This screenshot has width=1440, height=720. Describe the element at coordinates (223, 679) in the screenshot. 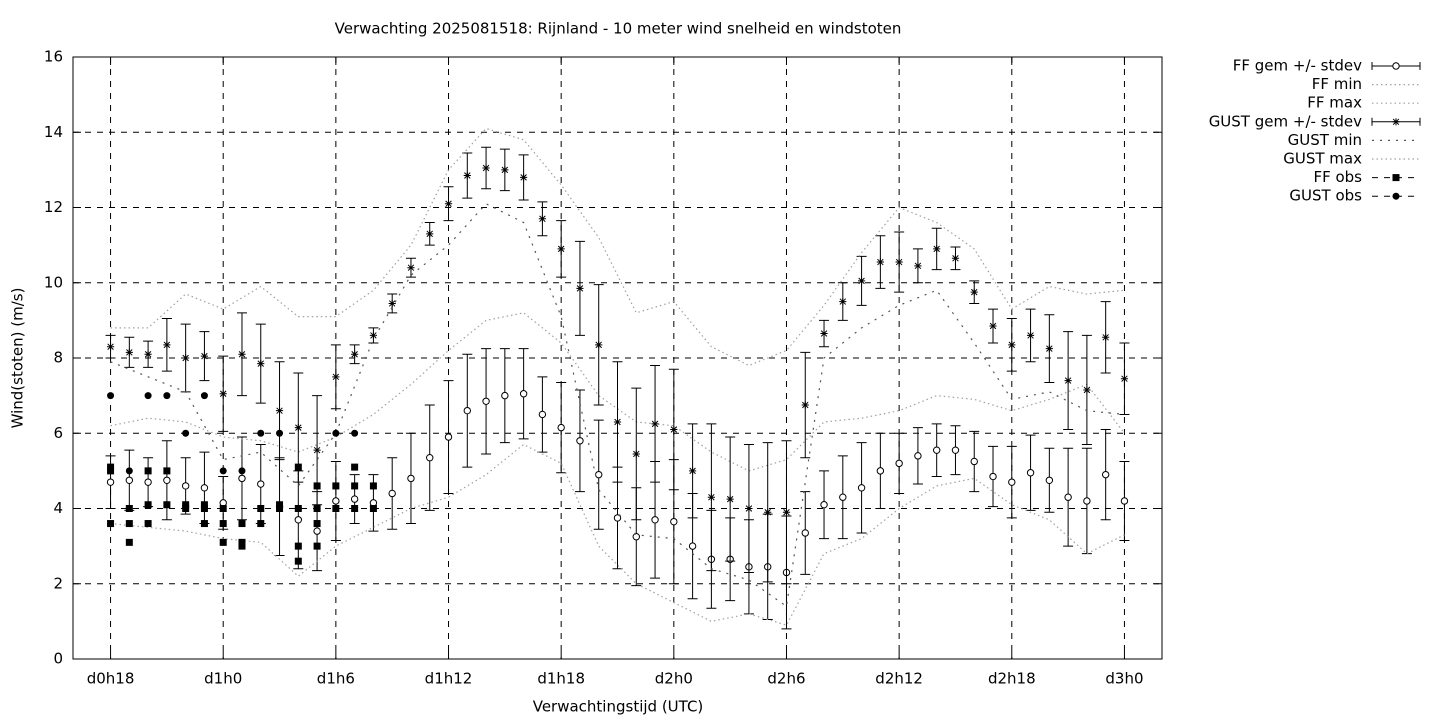

I see `x-tick-label: d1h0` at that location.